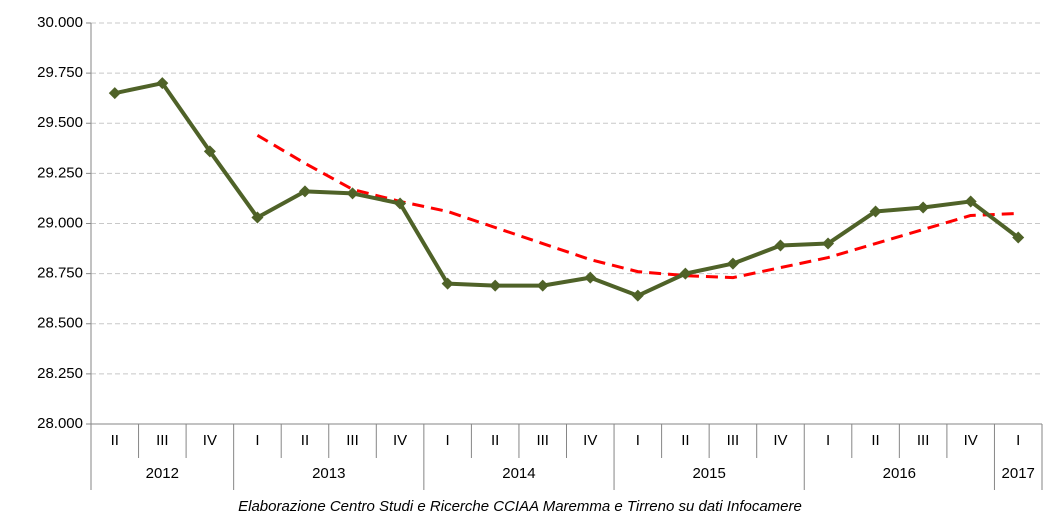 Image resolution: width=1053 pixels, height=518 pixels. I want to click on y-tick-label: 29.750, so click(60, 72).